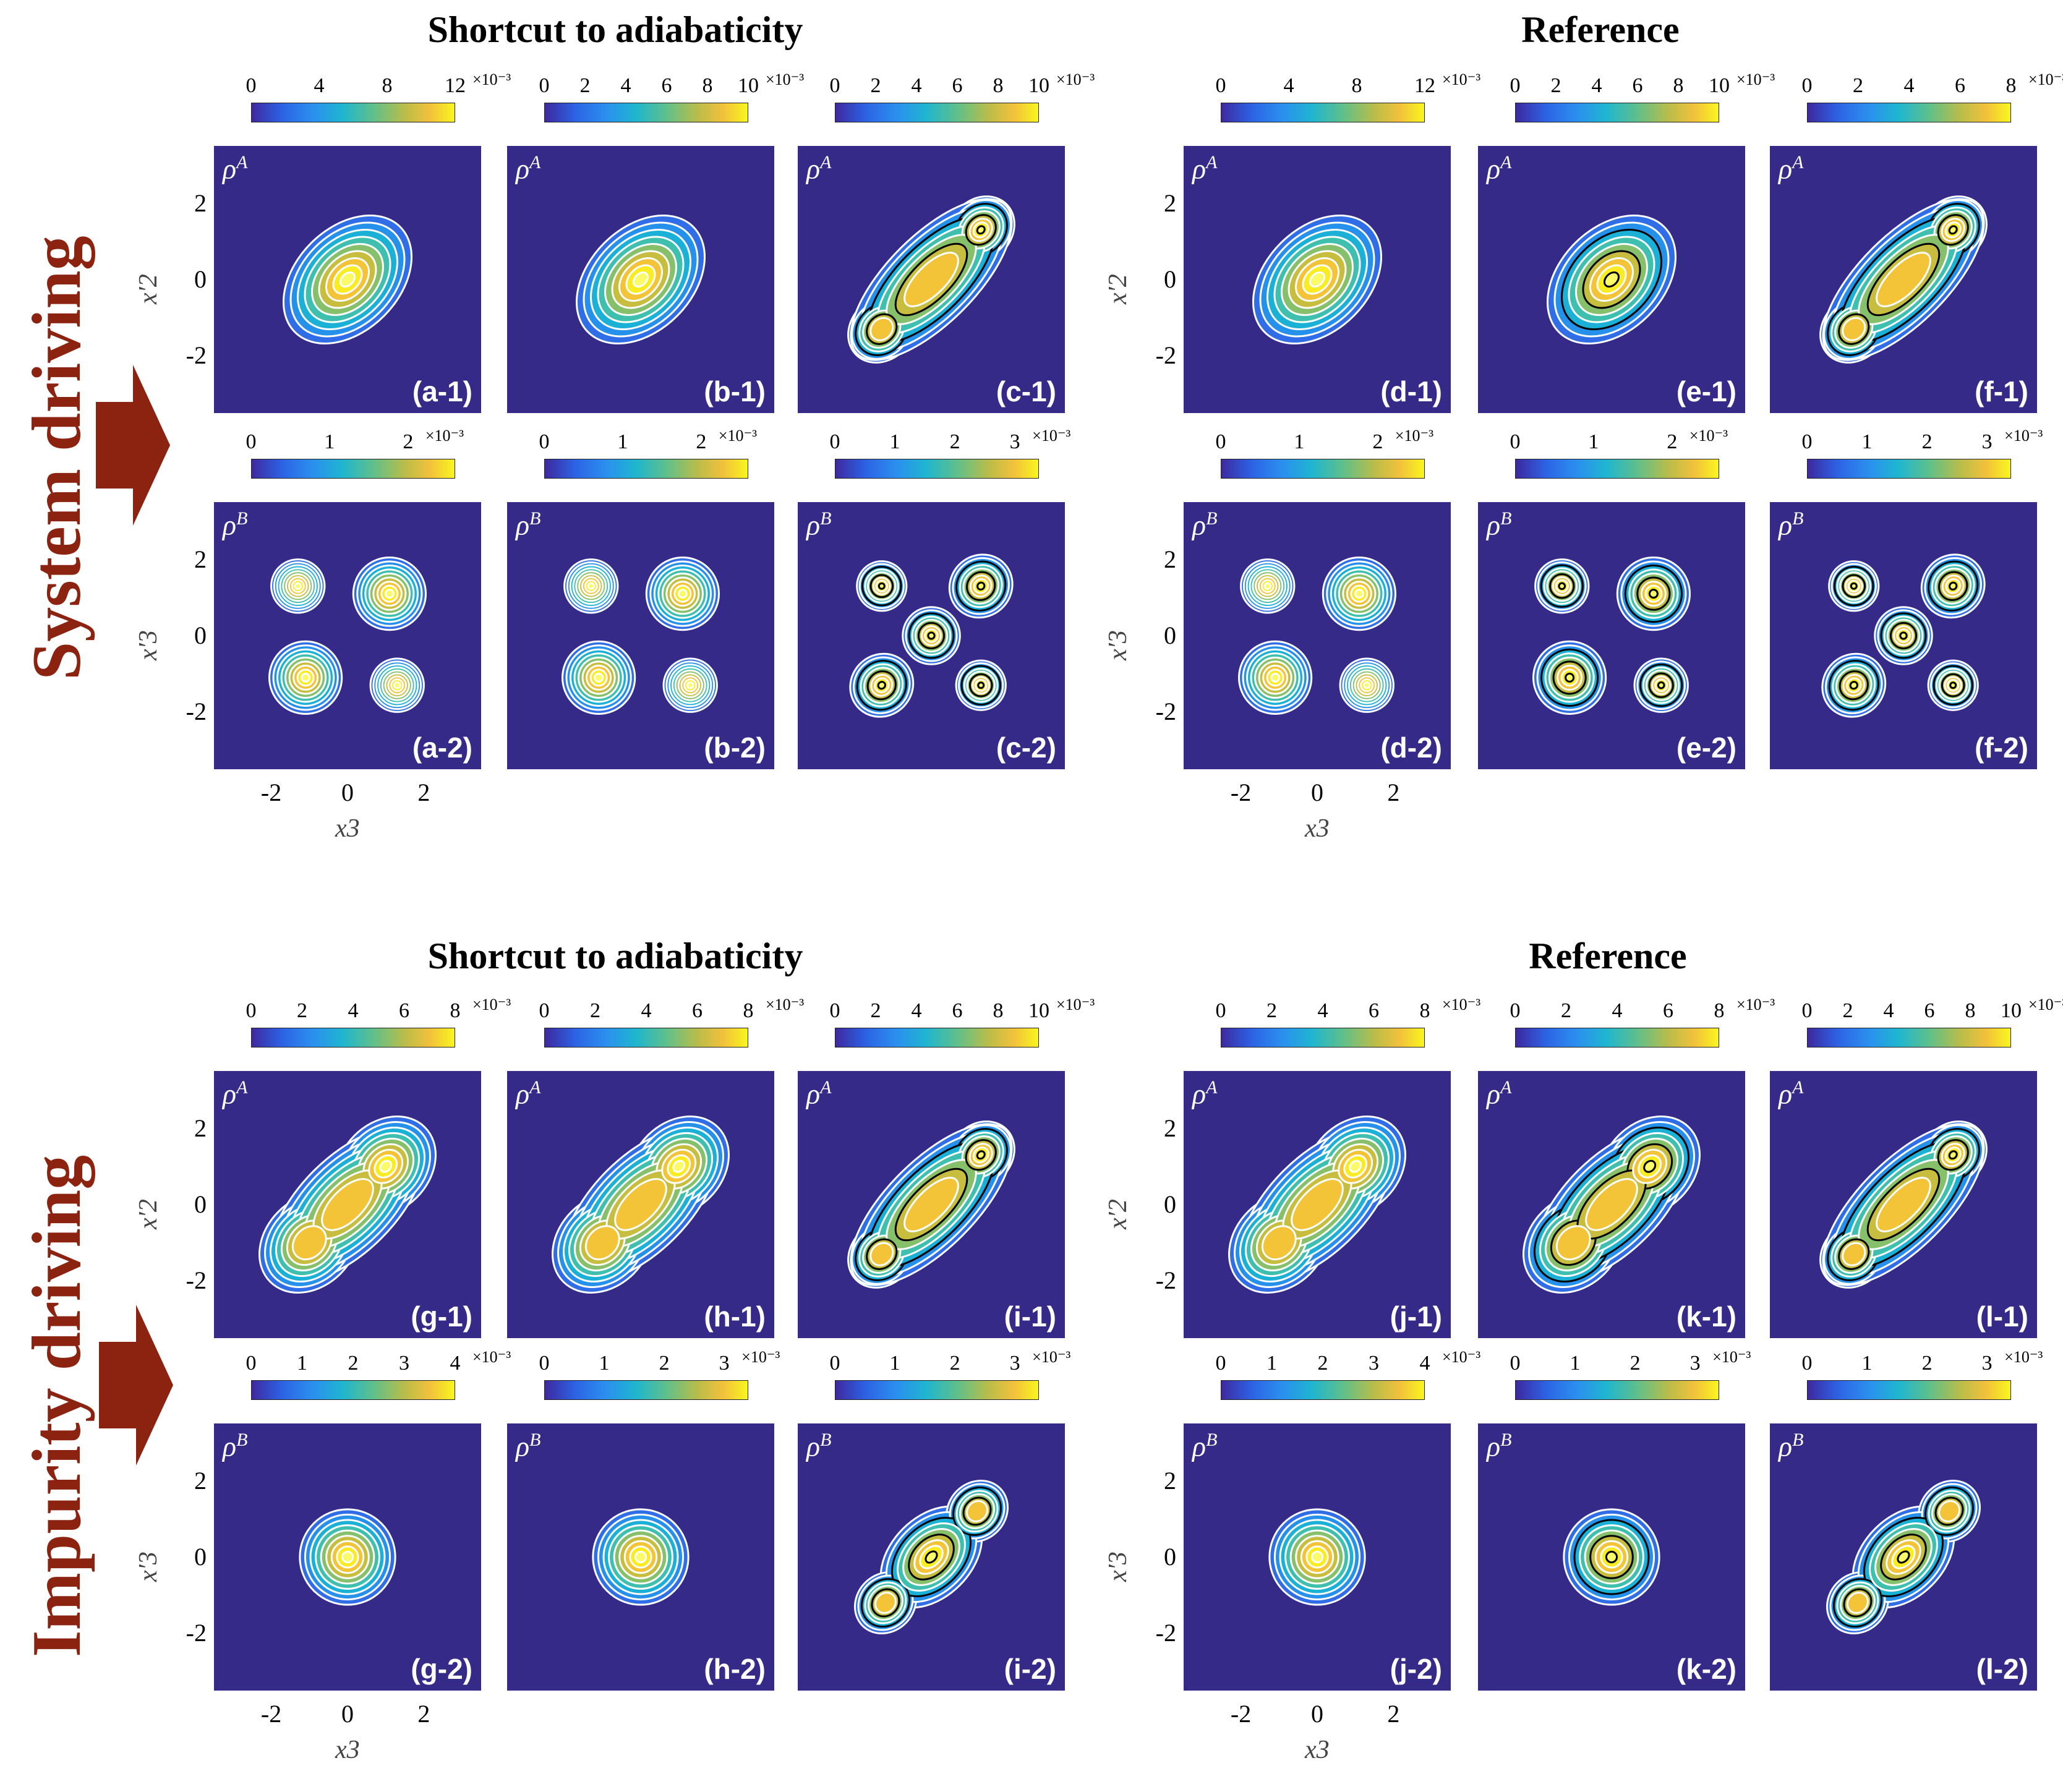 Image resolution: width=2063 pixels, height=1792 pixels. I want to click on density-panel-g-2: ρB (g-2), so click(347, 1557).